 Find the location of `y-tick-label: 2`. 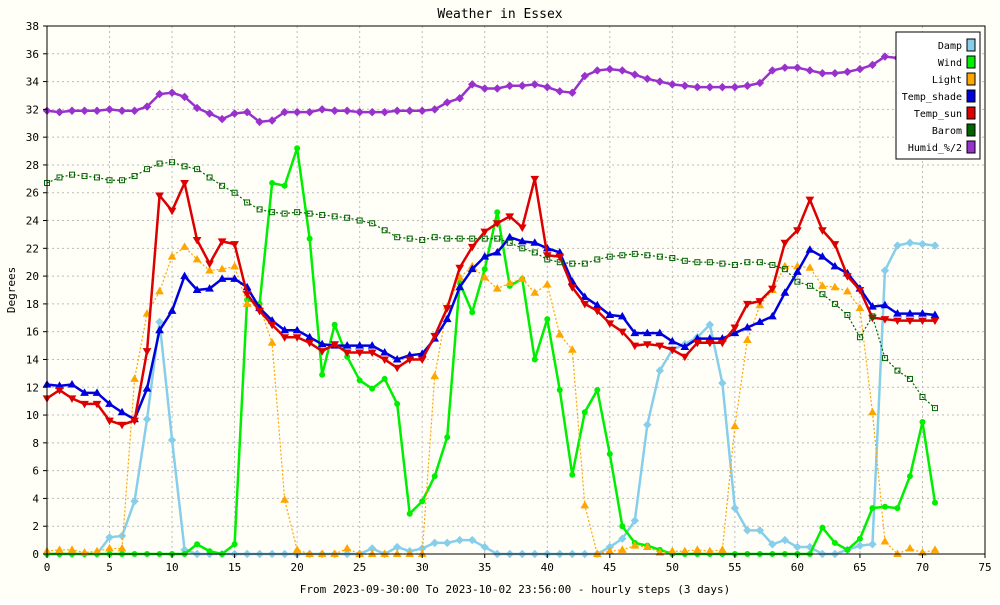

y-tick-label: 2 is located at coordinates (35, 526).